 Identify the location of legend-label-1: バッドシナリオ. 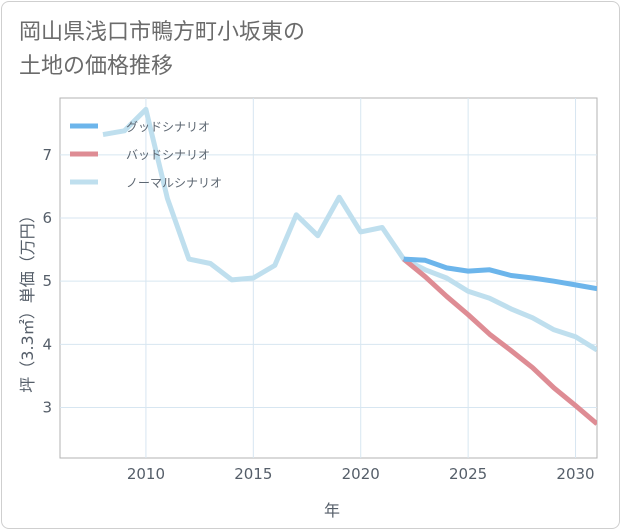
(168, 155).